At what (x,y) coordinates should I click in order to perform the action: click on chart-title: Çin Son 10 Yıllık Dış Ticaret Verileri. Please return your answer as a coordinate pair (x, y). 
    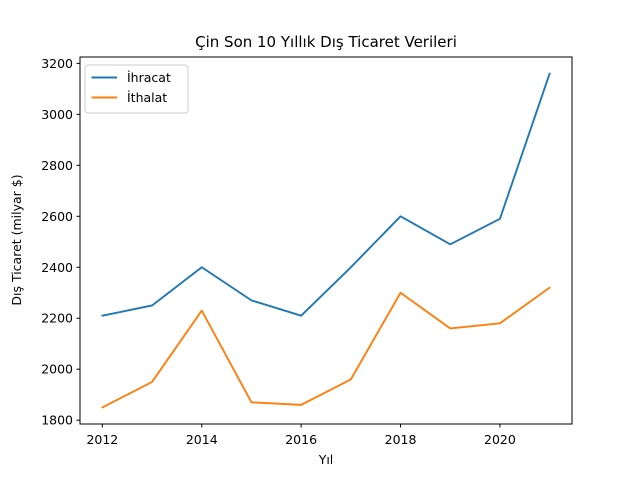
    Looking at the image, I should click on (326, 42).